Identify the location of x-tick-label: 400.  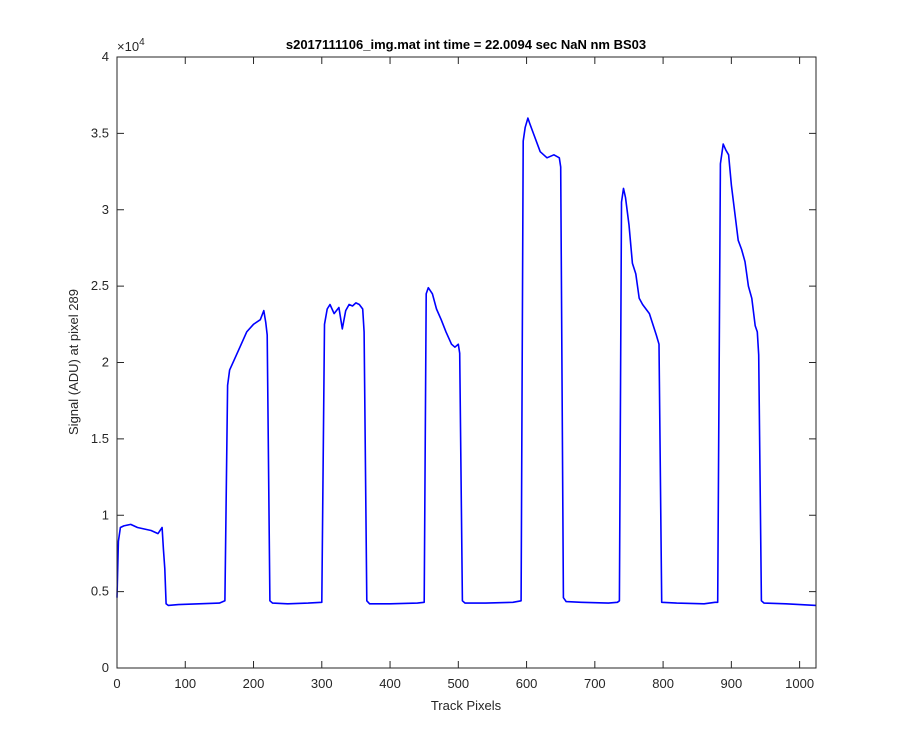
(390, 683).